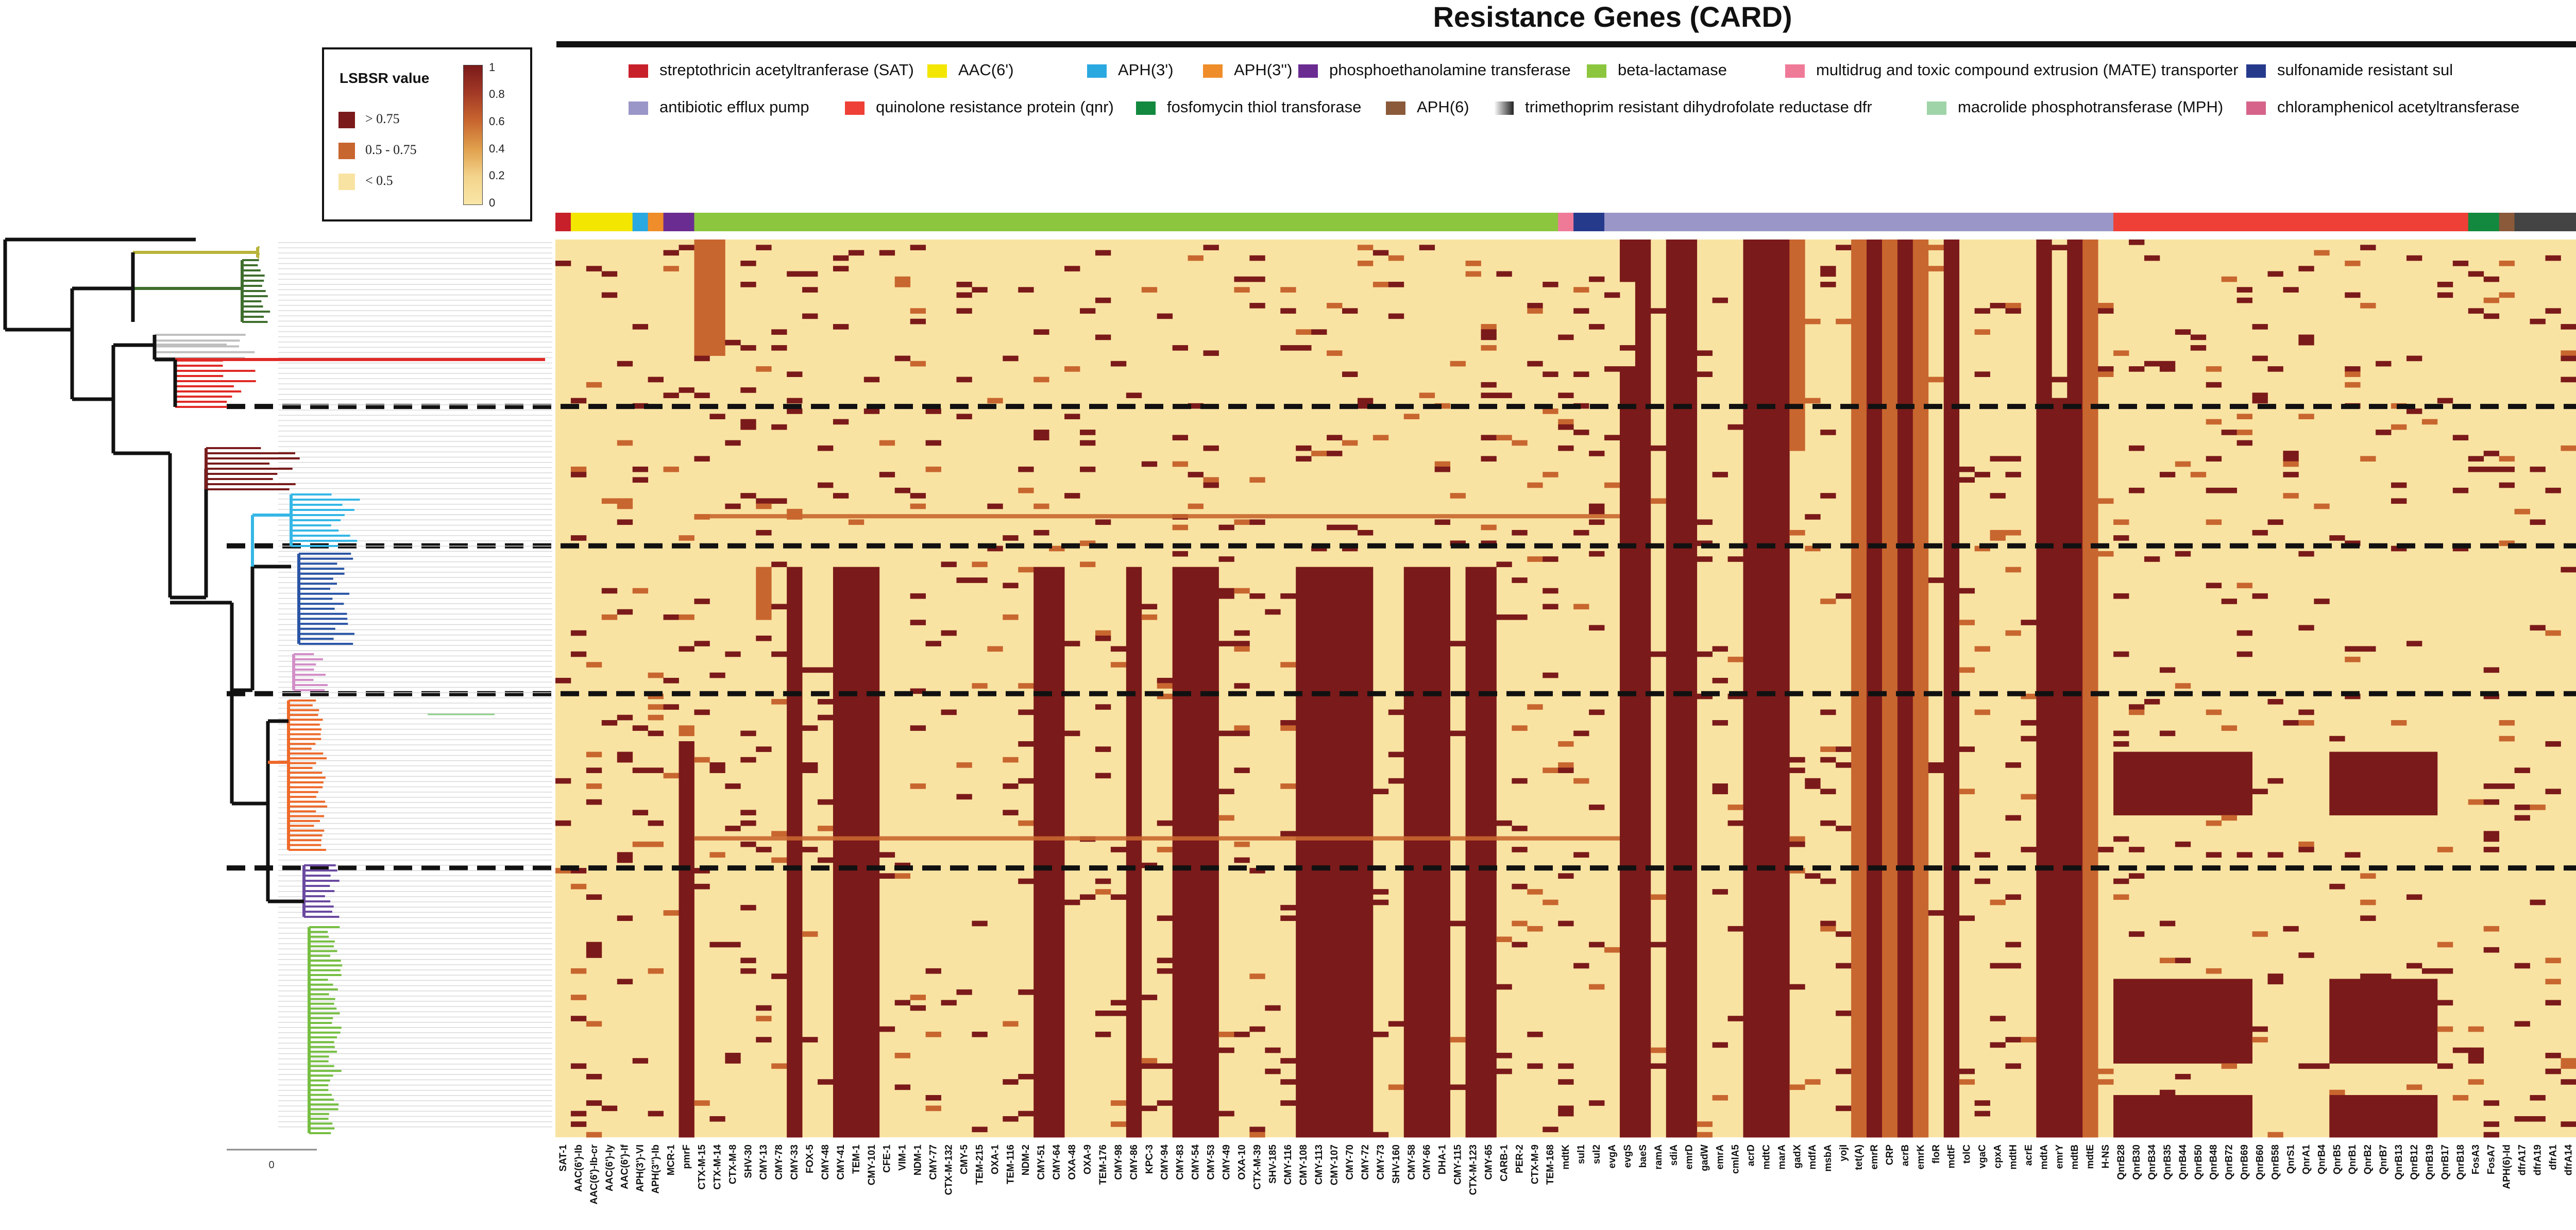 Image resolution: width=2576 pixels, height=1230 pixels. Describe the element at coordinates (1288, 1164) in the screenshot. I see `gene-label: CMY-116` at that location.